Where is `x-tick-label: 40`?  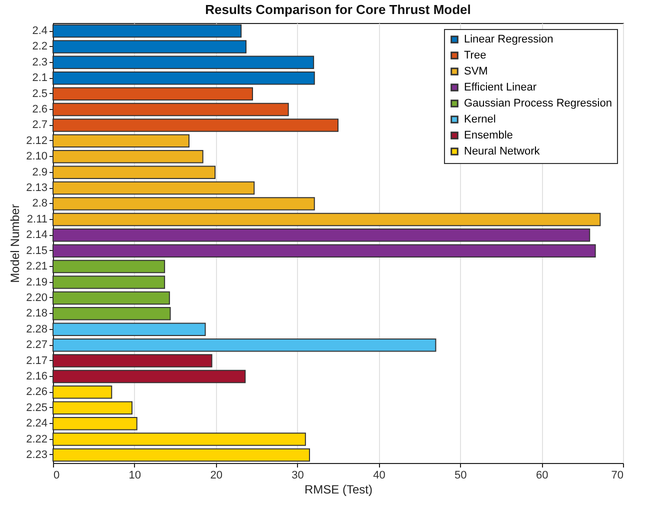
x-tick-label: 40 is located at coordinates (379, 476).